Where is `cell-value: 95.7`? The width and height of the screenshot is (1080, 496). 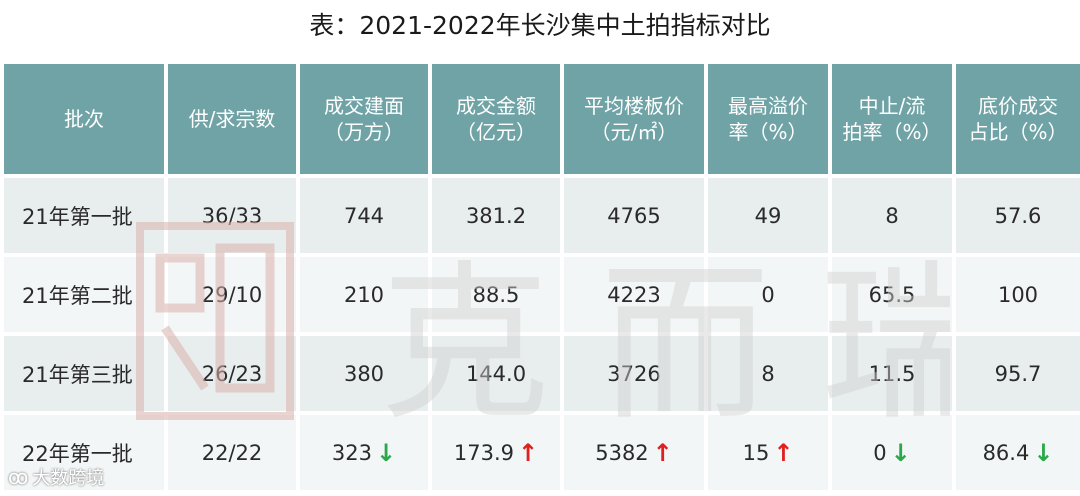
cell-value: 95.7 is located at coordinates (1018, 373).